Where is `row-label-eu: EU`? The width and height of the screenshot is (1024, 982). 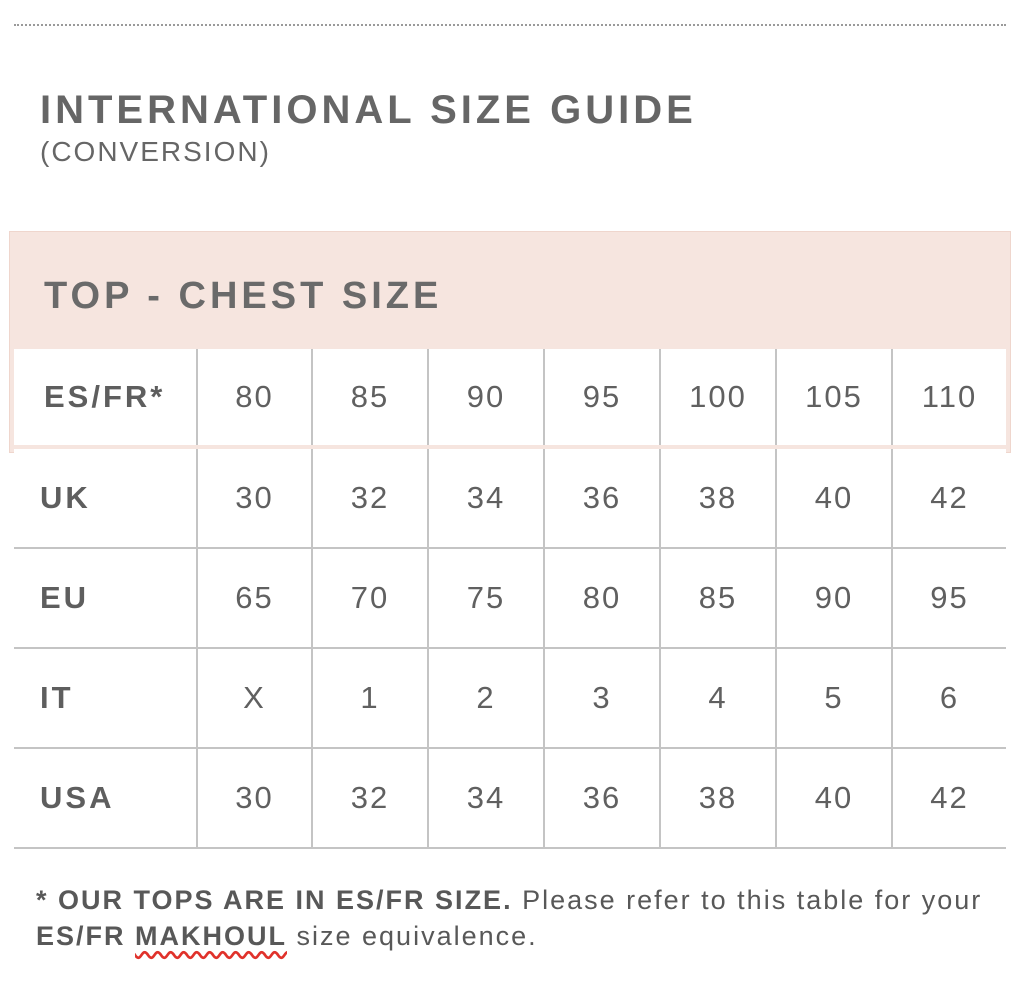
row-label-eu: EU is located at coordinates (105, 599).